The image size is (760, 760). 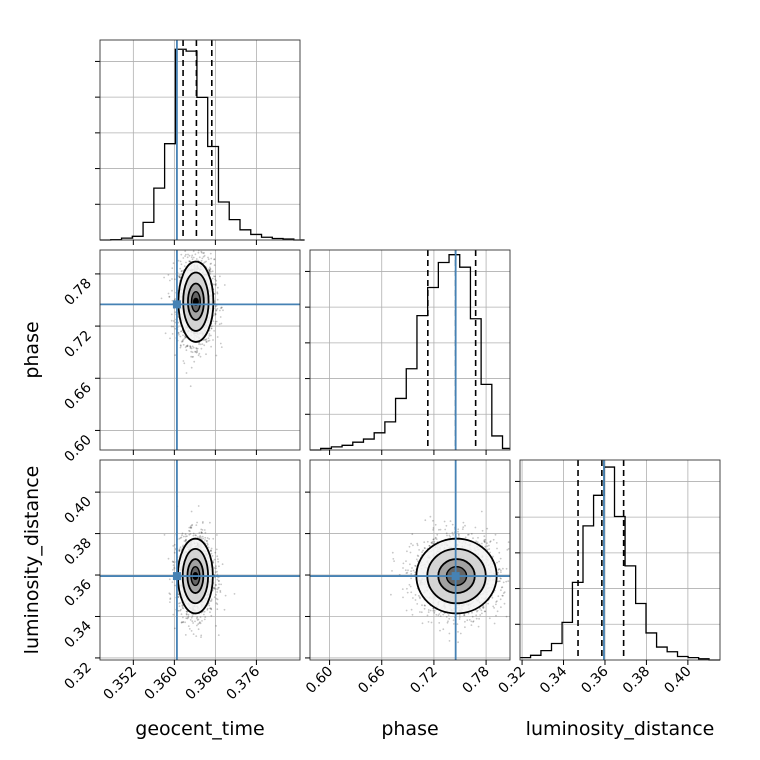 What do you see at coordinates (200, 350) in the screenshot?
I see `panel-content` at bounding box center [200, 350].